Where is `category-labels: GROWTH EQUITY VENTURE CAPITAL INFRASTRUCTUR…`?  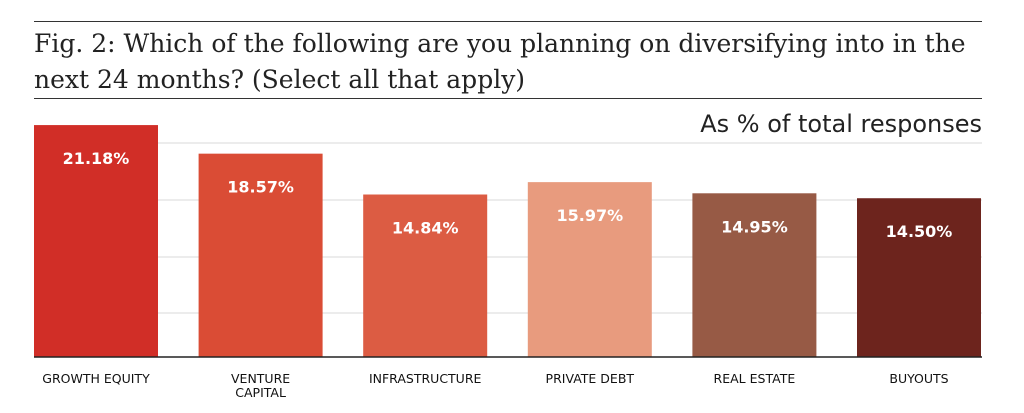
category-labels: GROWTH EQUITY VENTURE CAPITAL INFRASTRUCTUR… is located at coordinates (495, 385).